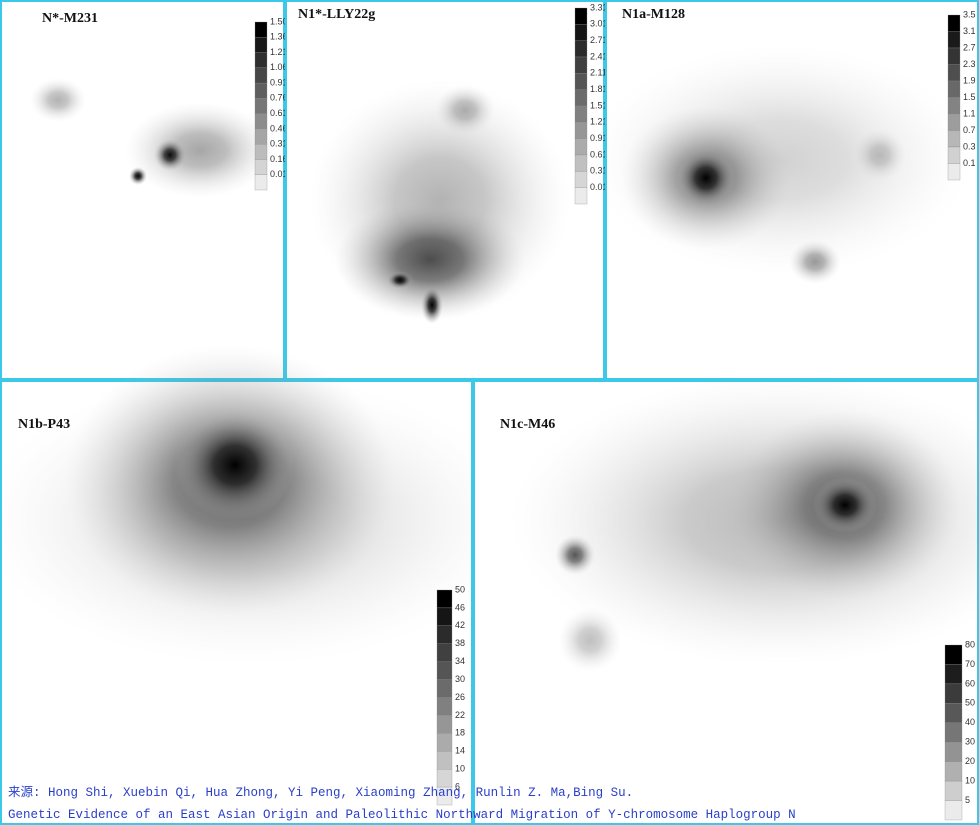 Image resolution: width=979 pixels, height=825 pixels. What do you see at coordinates (970, 644) in the screenshot?
I see `legend-label: 80` at bounding box center [970, 644].